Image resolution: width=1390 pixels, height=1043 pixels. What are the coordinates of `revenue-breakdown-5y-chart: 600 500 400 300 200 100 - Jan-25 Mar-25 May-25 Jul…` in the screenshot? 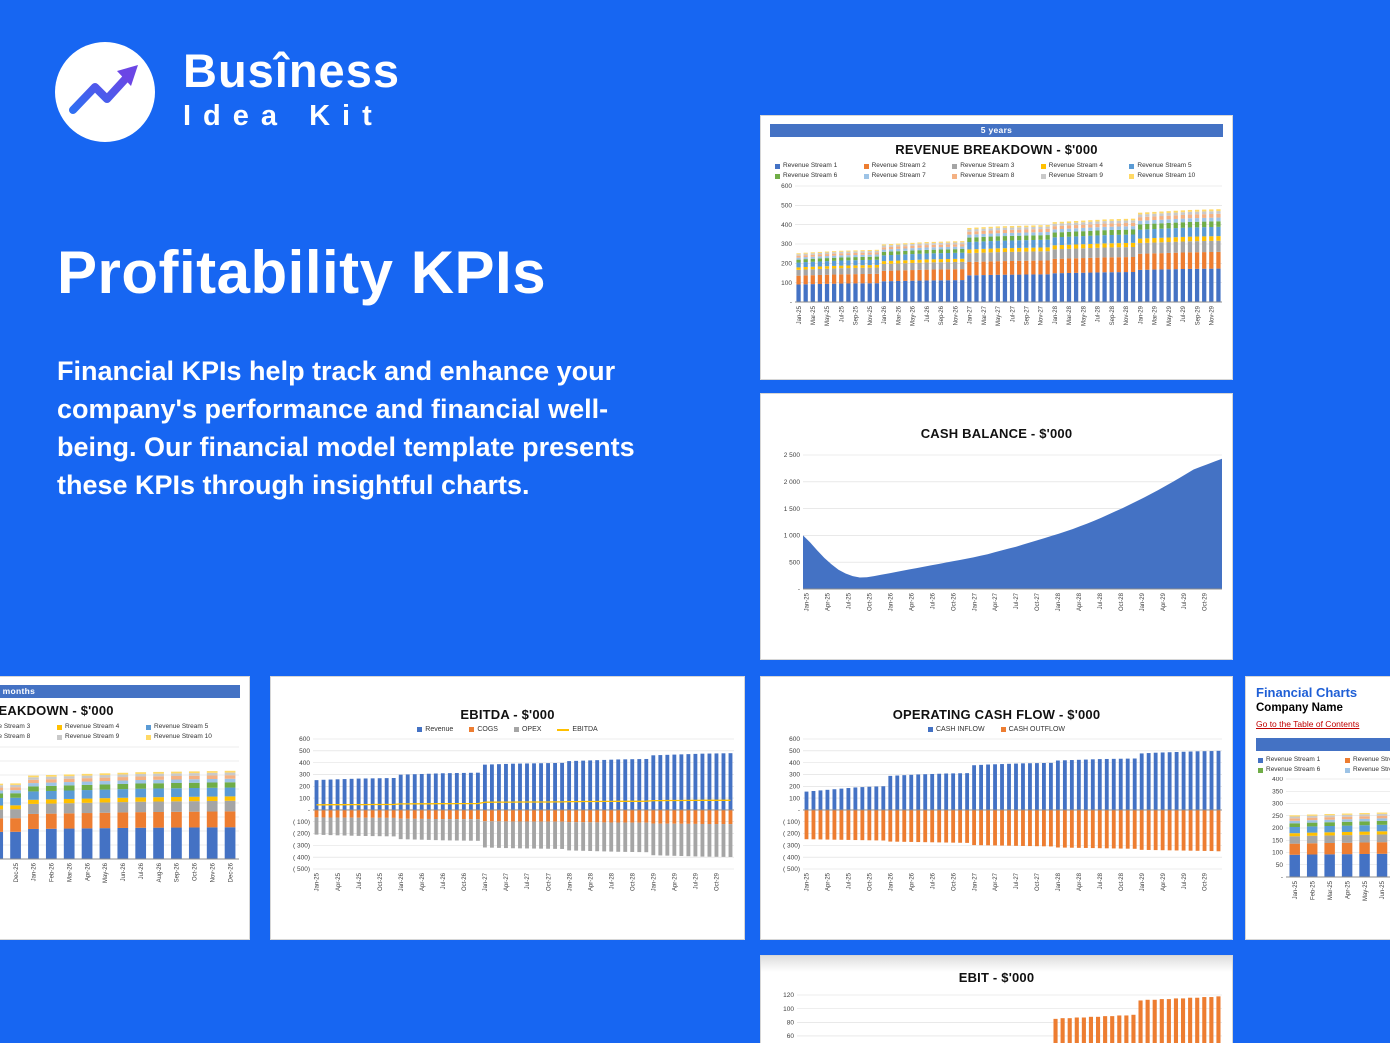 It's located at (996, 280).